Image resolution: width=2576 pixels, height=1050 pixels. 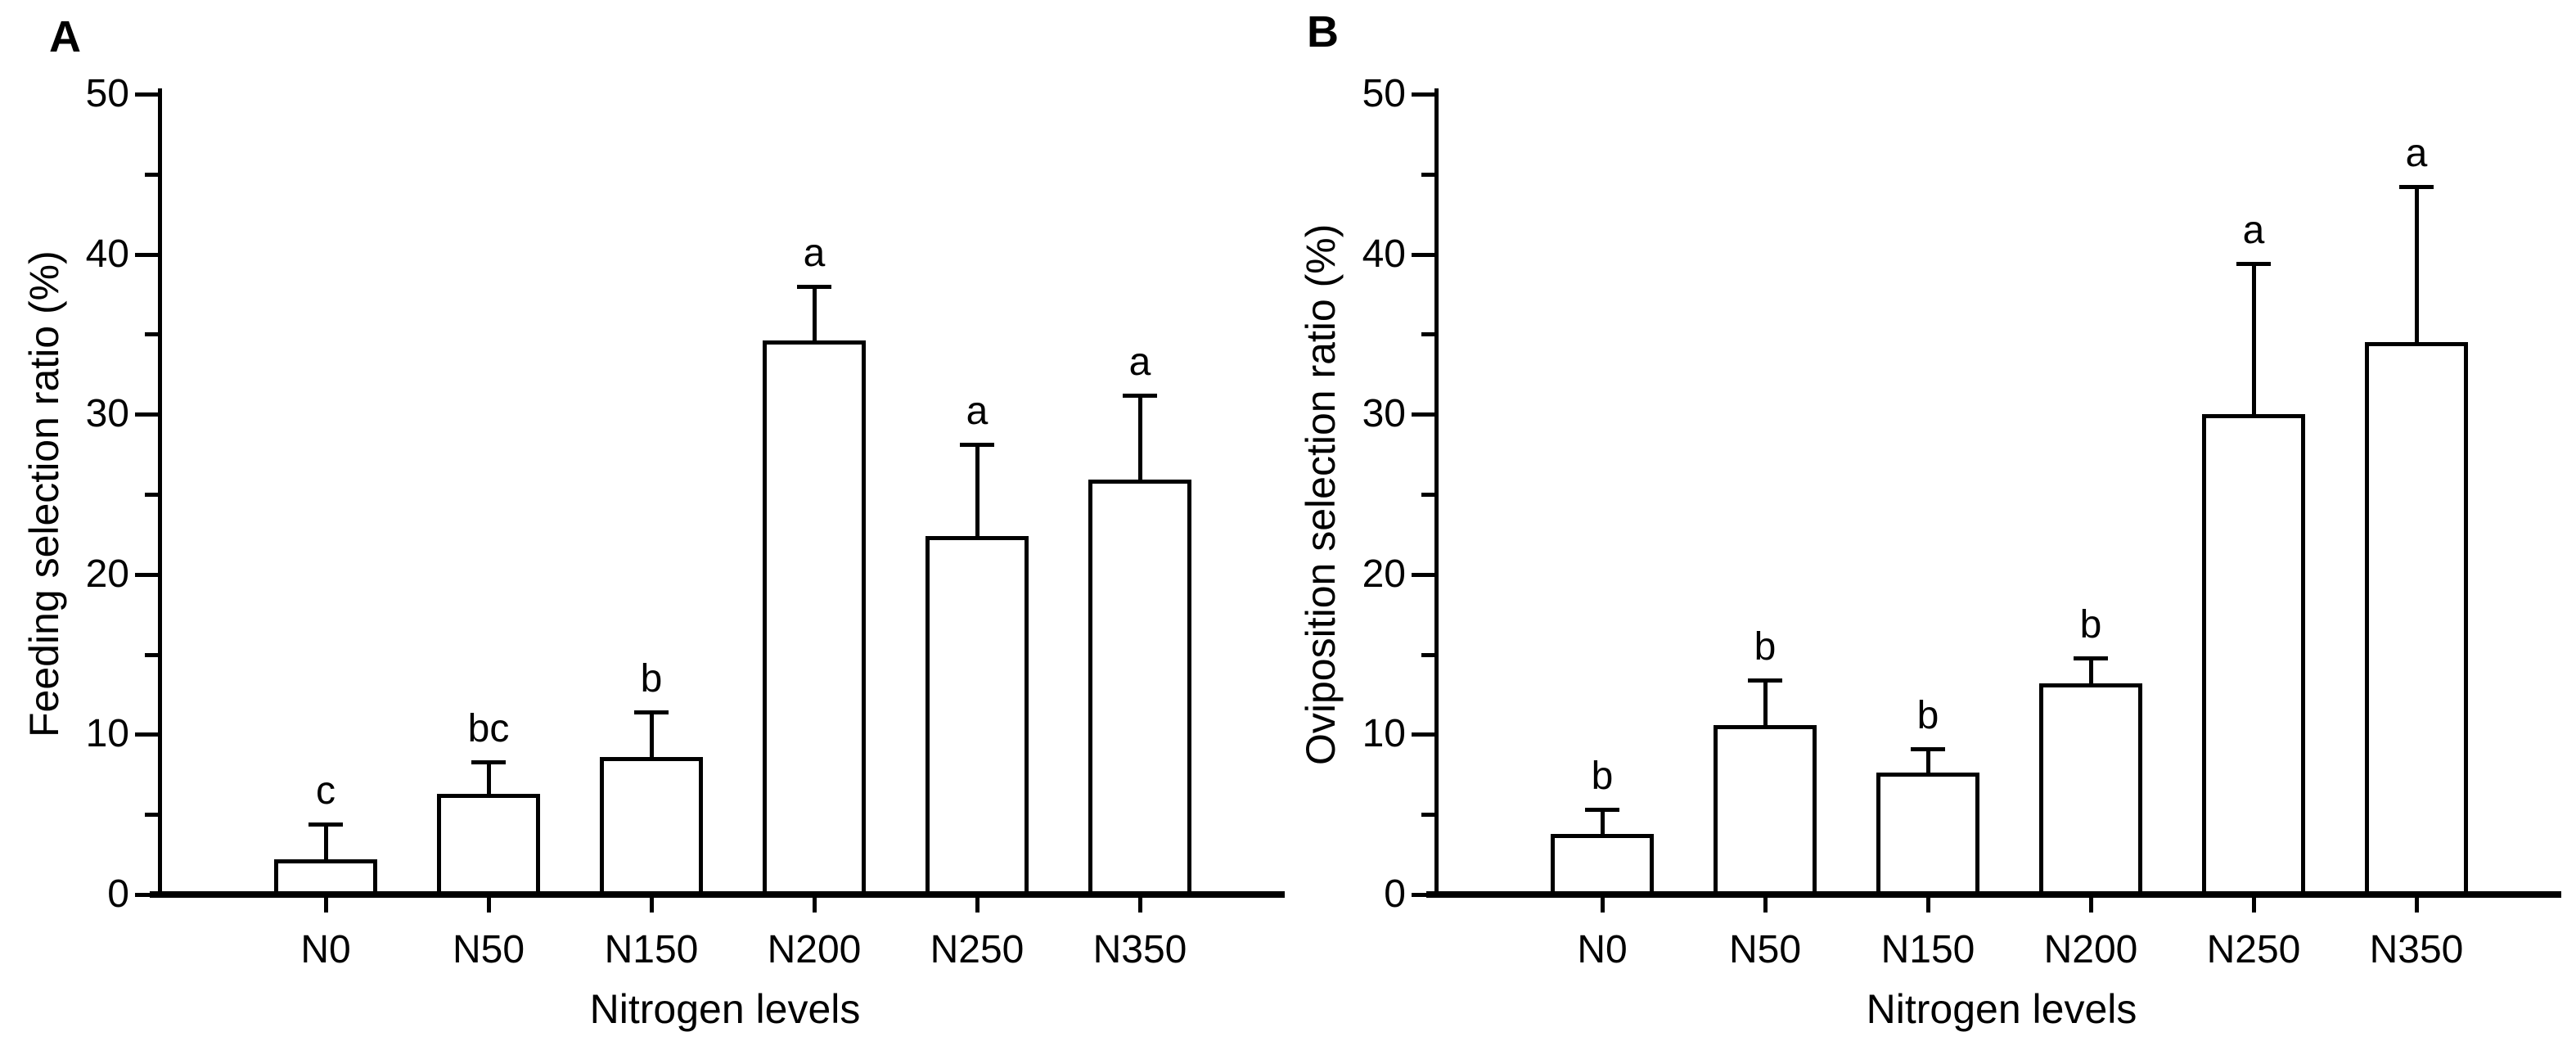 What do you see at coordinates (2090, 949) in the screenshot?
I see `x-category-label: N200` at bounding box center [2090, 949].